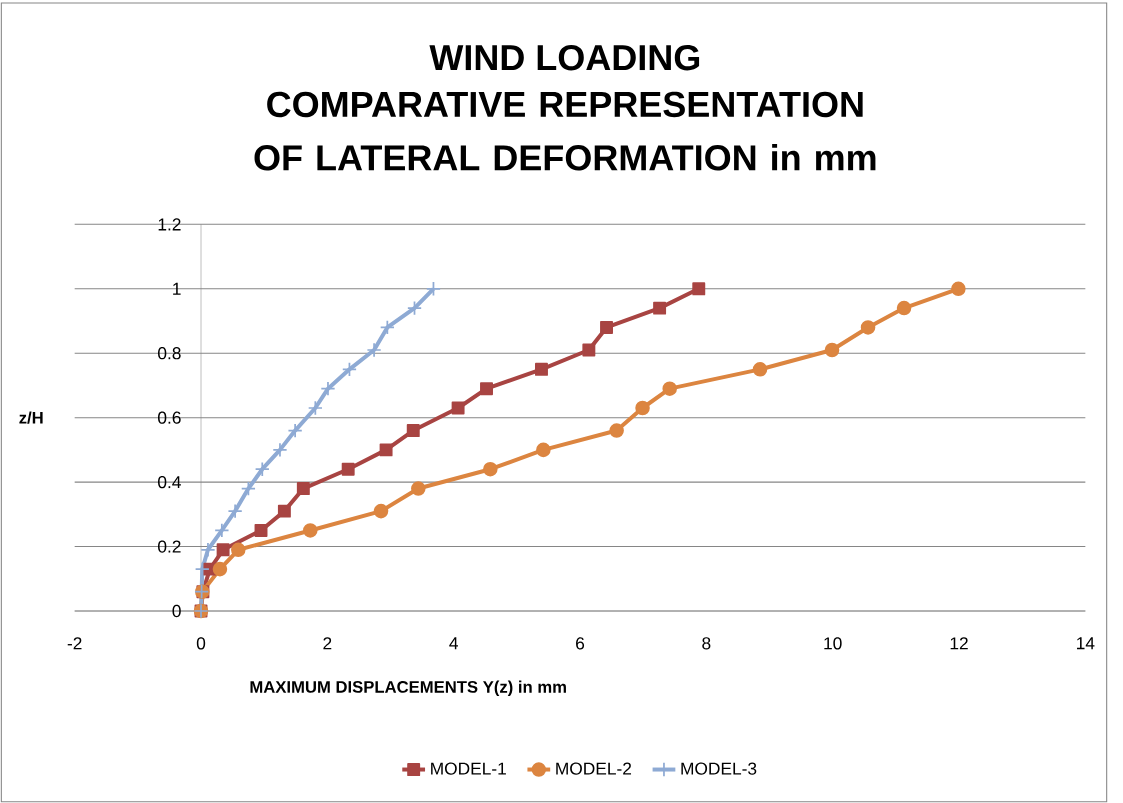 The height and width of the screenshot is (803, 1123). What do you see at coordinates (327, 643) in the screenshot?
I see `x-tick-label: 2` at bounding box center [327, 643].